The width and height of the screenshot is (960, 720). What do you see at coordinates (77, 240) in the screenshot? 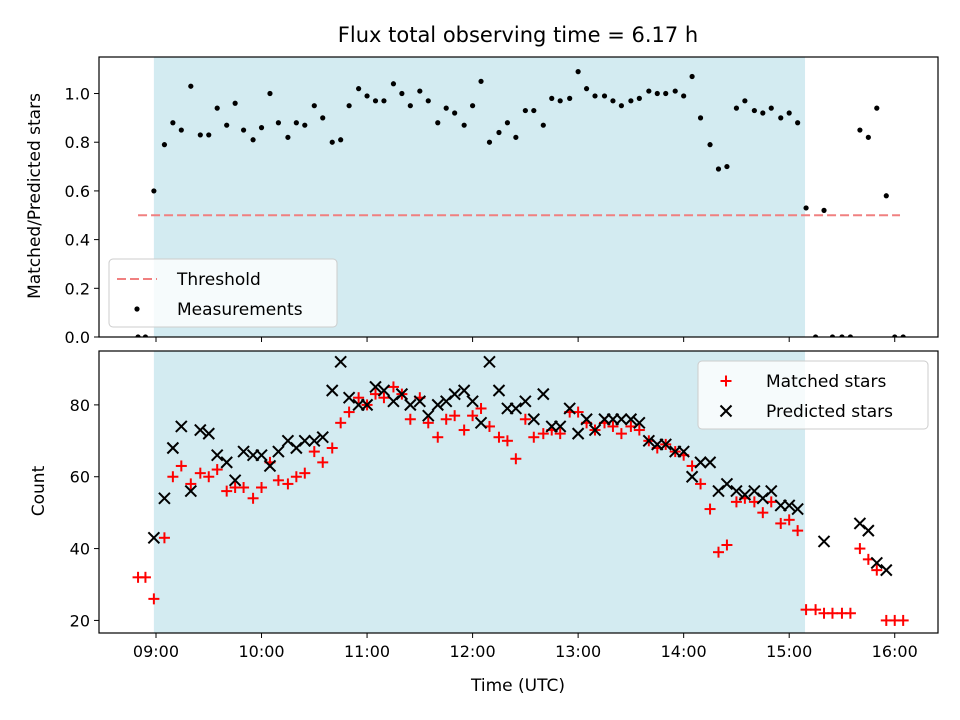
I see `y-tick-label: 0.4` at bounding box center [77, 240].